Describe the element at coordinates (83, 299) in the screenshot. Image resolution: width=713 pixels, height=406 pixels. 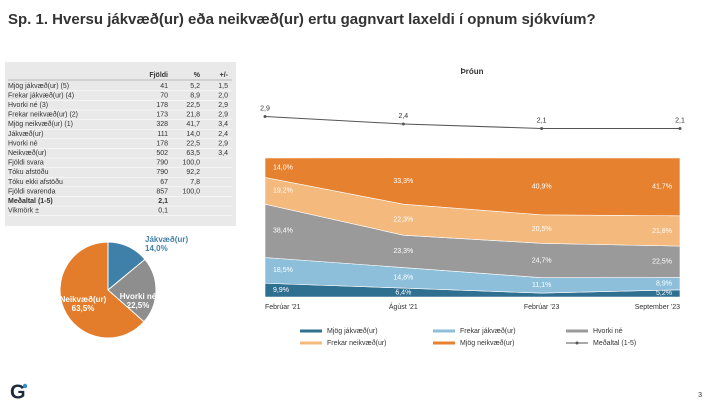
I see `pie-label: Neikvæð(ur)` at that location.